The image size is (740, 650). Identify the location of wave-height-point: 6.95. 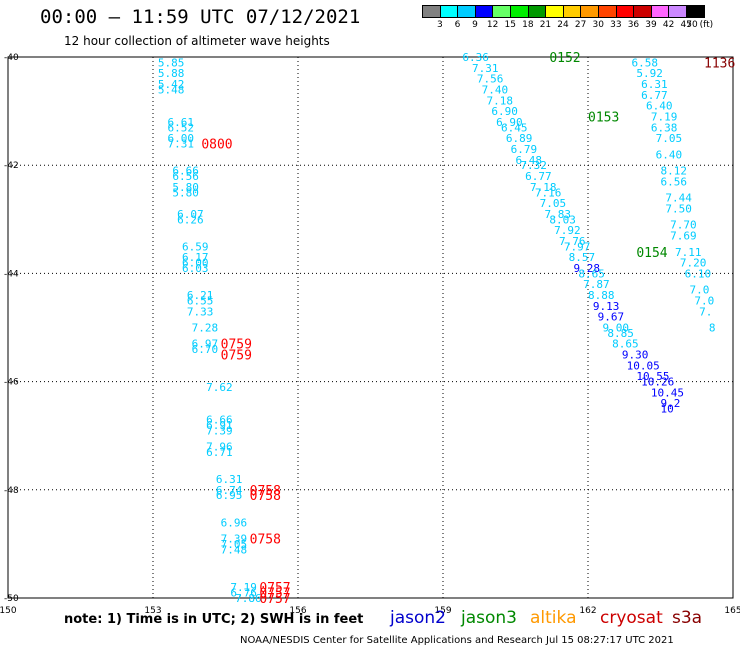
(229, 495).